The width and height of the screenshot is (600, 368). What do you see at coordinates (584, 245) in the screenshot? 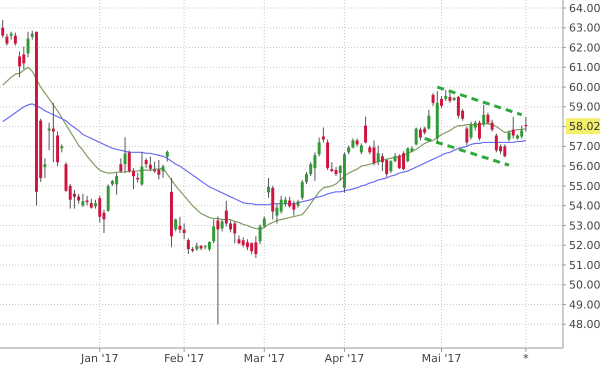
I see `y-tick-label: 52.00` at bounding box center [584, 245].